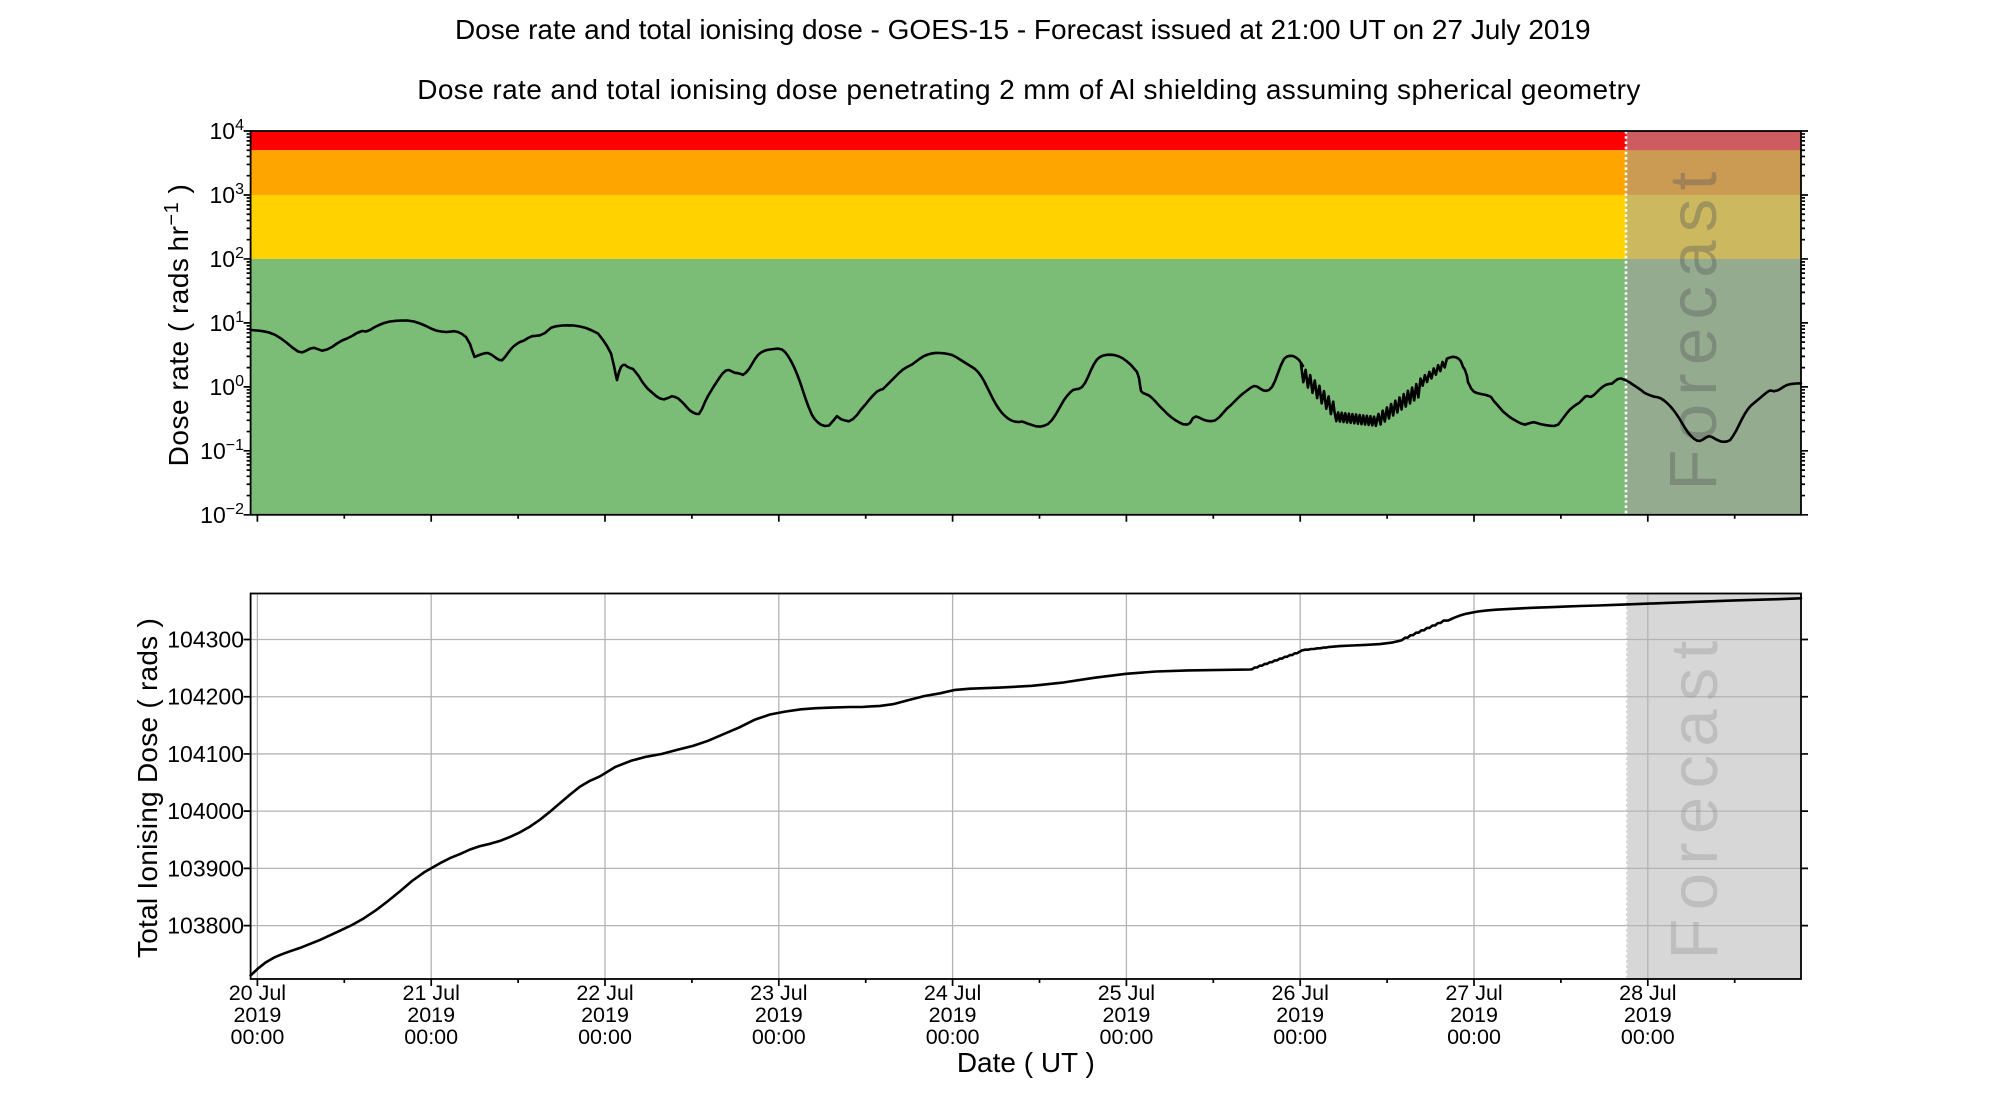  I want to click on svg-text: 104200, so click(205, 697).